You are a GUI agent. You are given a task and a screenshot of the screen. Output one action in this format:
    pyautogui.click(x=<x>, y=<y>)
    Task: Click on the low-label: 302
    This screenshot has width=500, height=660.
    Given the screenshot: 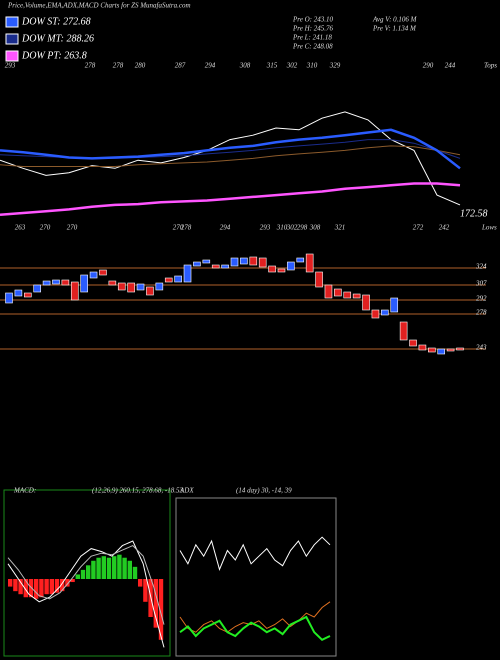 What is the action you would take?
    pyautogui.click(x=292, y=228)
    